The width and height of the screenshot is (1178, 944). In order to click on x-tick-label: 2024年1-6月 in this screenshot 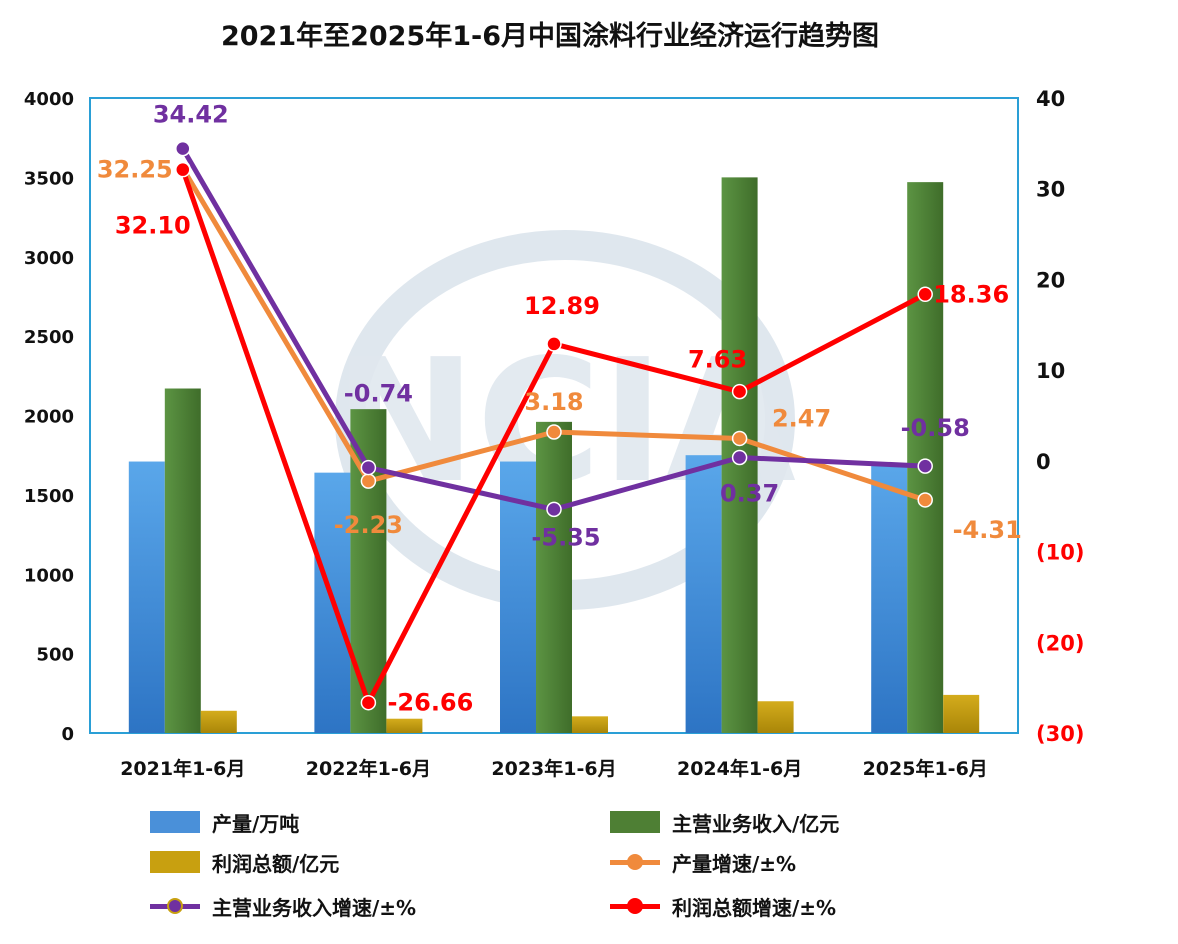, I will do `click(739, 768)`.